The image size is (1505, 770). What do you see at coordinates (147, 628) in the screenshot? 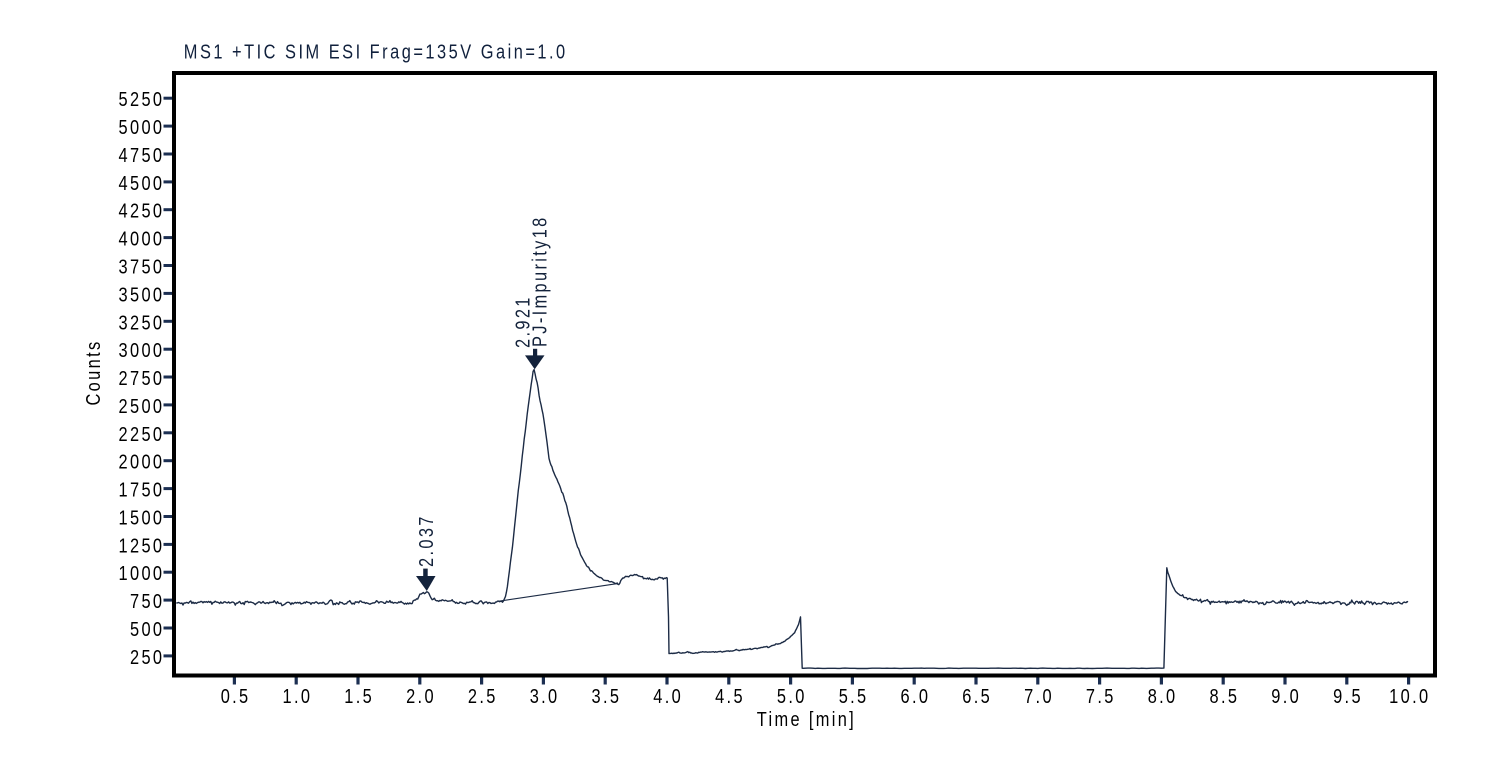
I see `svg-text: 500` at bounding box center [147, 628].